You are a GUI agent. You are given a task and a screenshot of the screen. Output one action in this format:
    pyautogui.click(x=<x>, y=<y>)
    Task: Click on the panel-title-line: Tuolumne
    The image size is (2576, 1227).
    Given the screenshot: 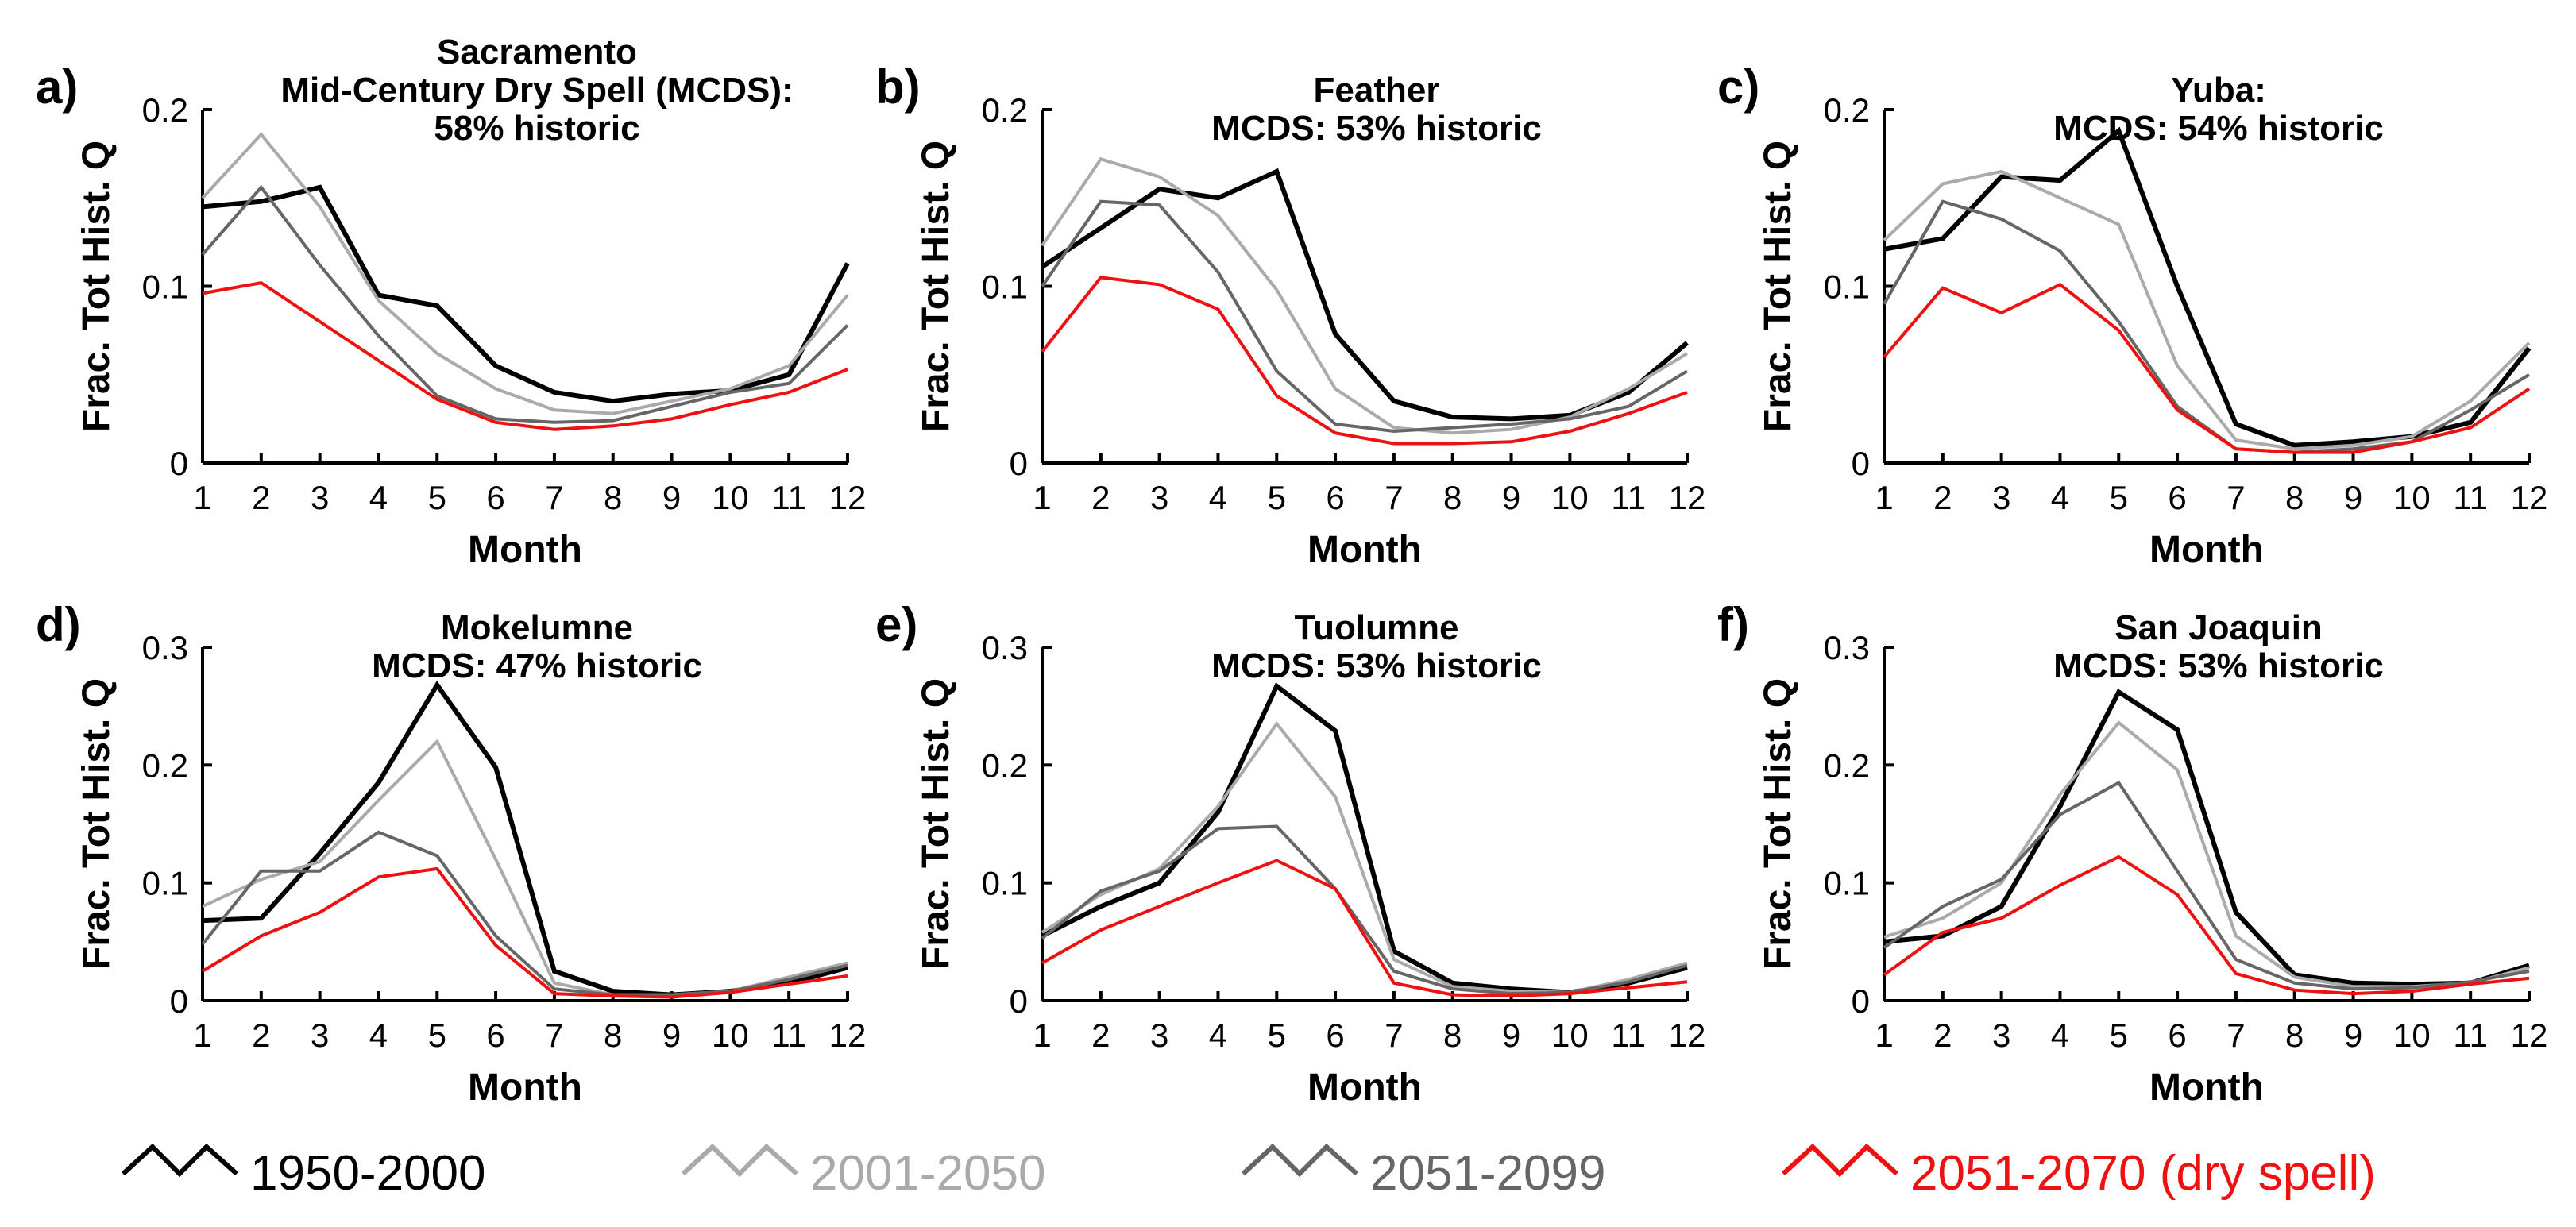 What is the action you would take?
    pyautogui.click(x=1377, y=627)
    